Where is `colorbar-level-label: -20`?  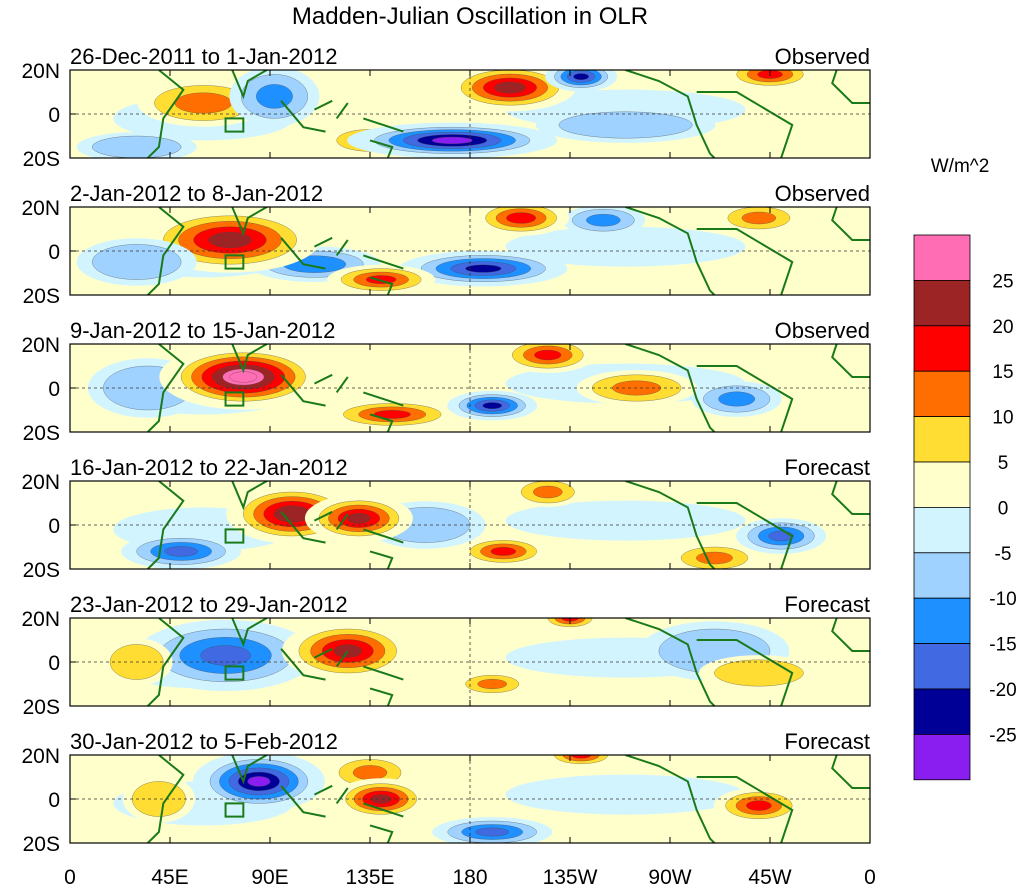
colorbar-level-label: -20 is located at coordinates (1002, 690).